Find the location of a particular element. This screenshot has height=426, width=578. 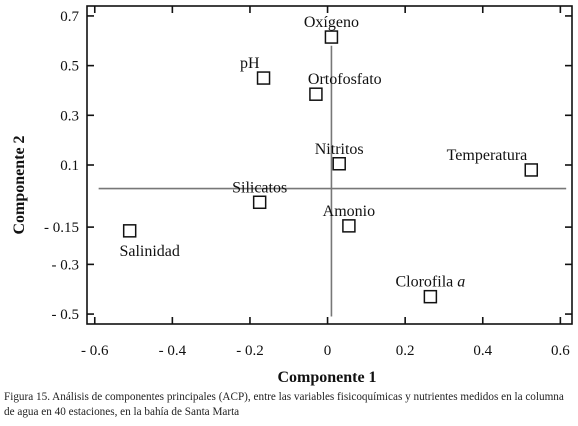

x-tick-label: 0.4 is located at coordinates (482, 351).